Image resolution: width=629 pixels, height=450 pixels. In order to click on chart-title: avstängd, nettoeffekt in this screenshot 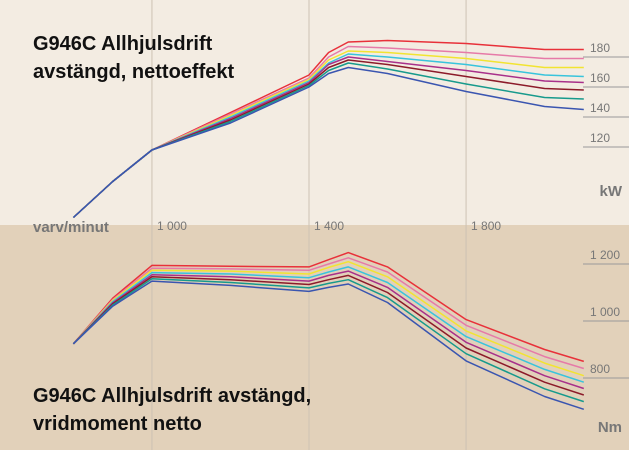, I will do `click(133, 72)`.